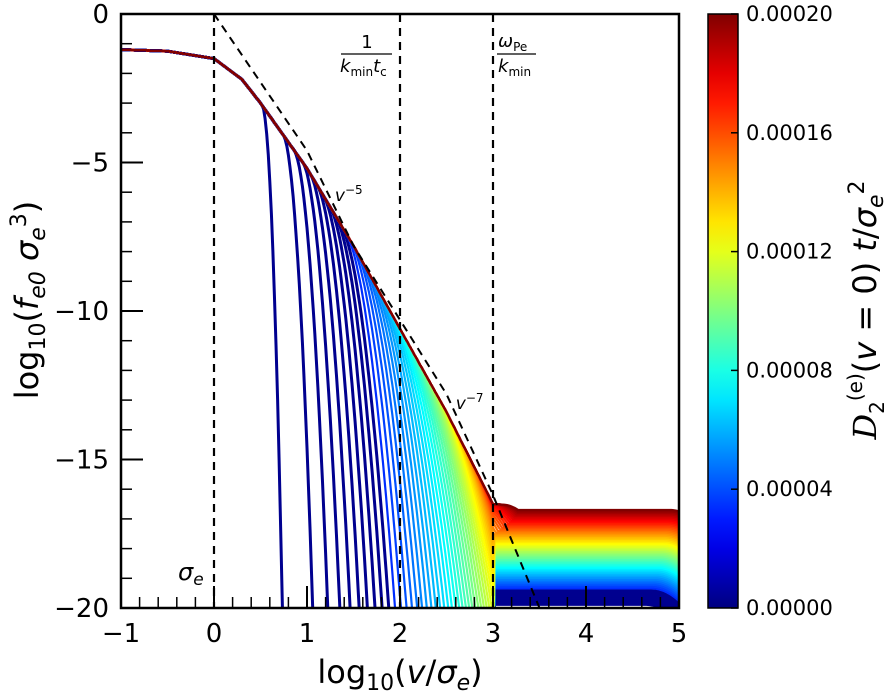 The height and width of the screenshot is (693, 890). What do you see at coordinates (679, 634) in the screenshot?
I see `x-tick-label-6: 5` at bounding box center [679, 634].